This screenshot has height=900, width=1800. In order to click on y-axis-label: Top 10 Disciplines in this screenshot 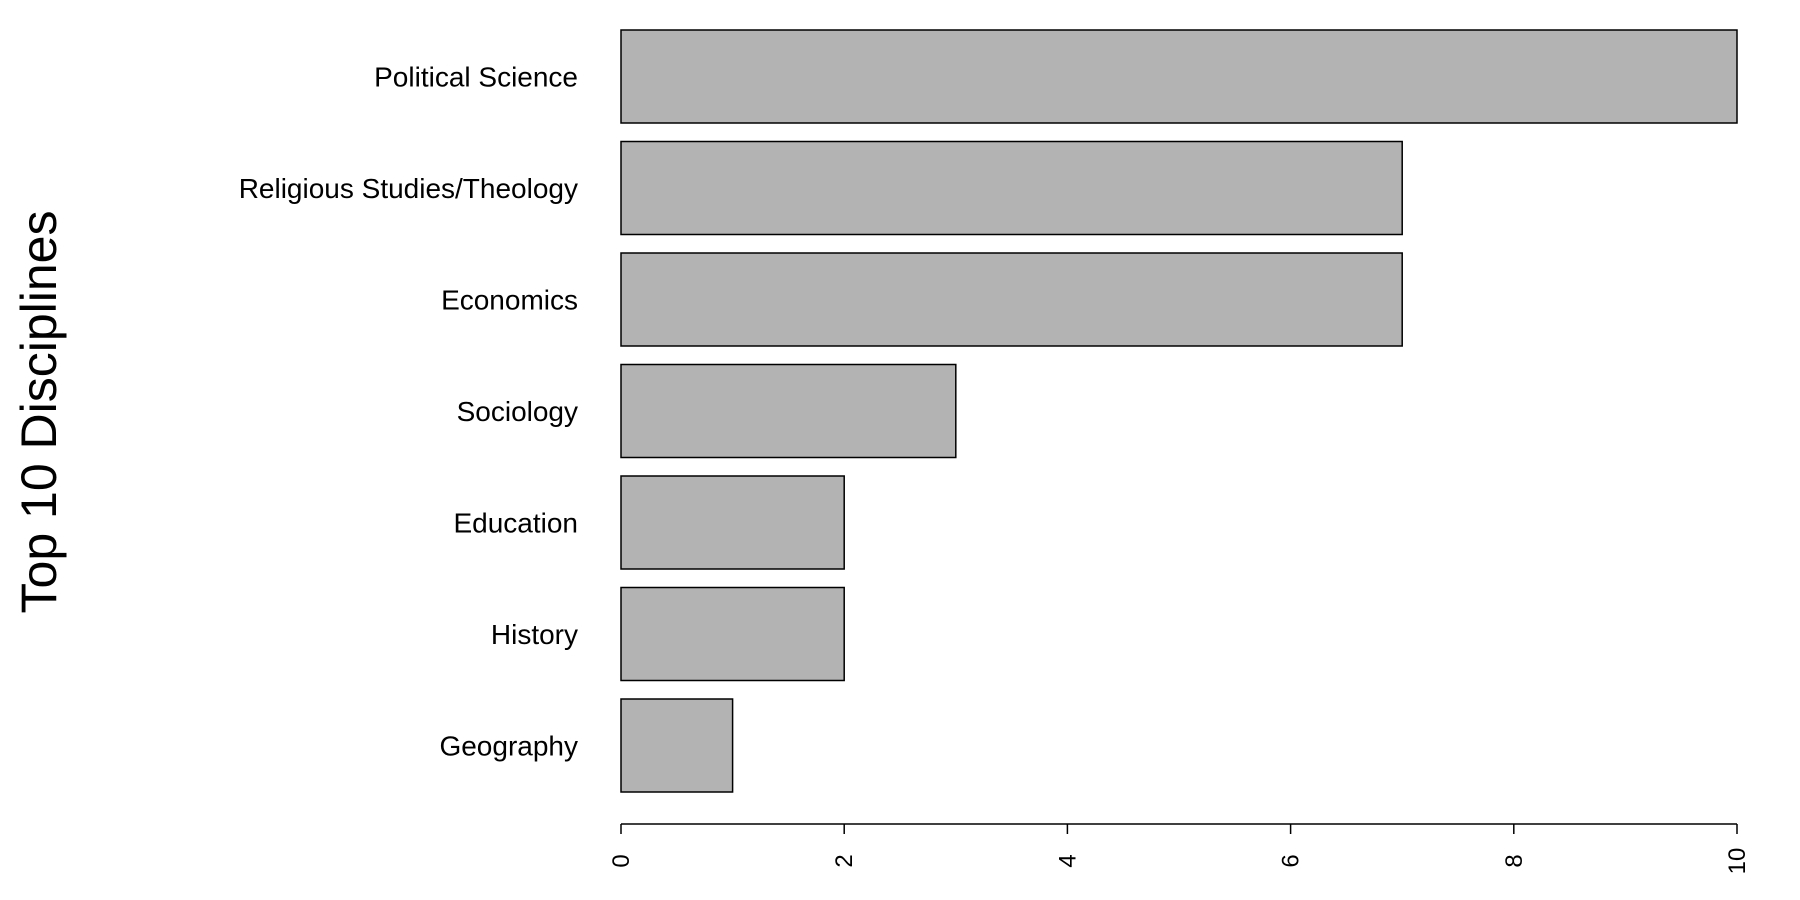, I will do `click(39, 412)`.